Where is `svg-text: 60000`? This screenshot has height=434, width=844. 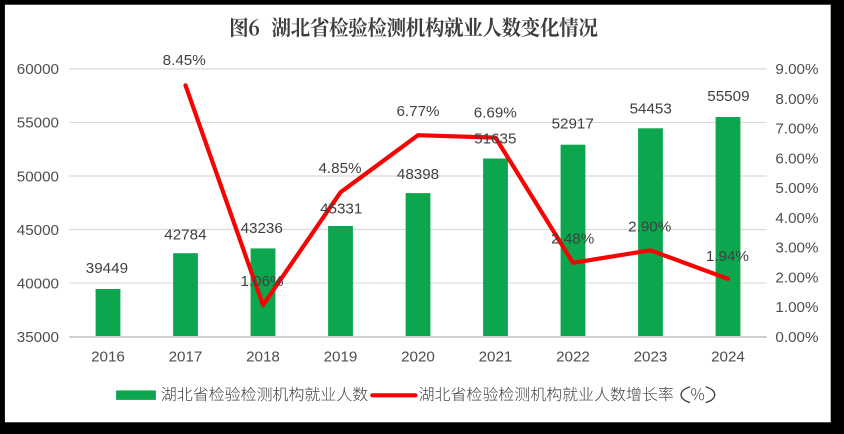
svg-text: 60000 is located at coordinates (38, 69).